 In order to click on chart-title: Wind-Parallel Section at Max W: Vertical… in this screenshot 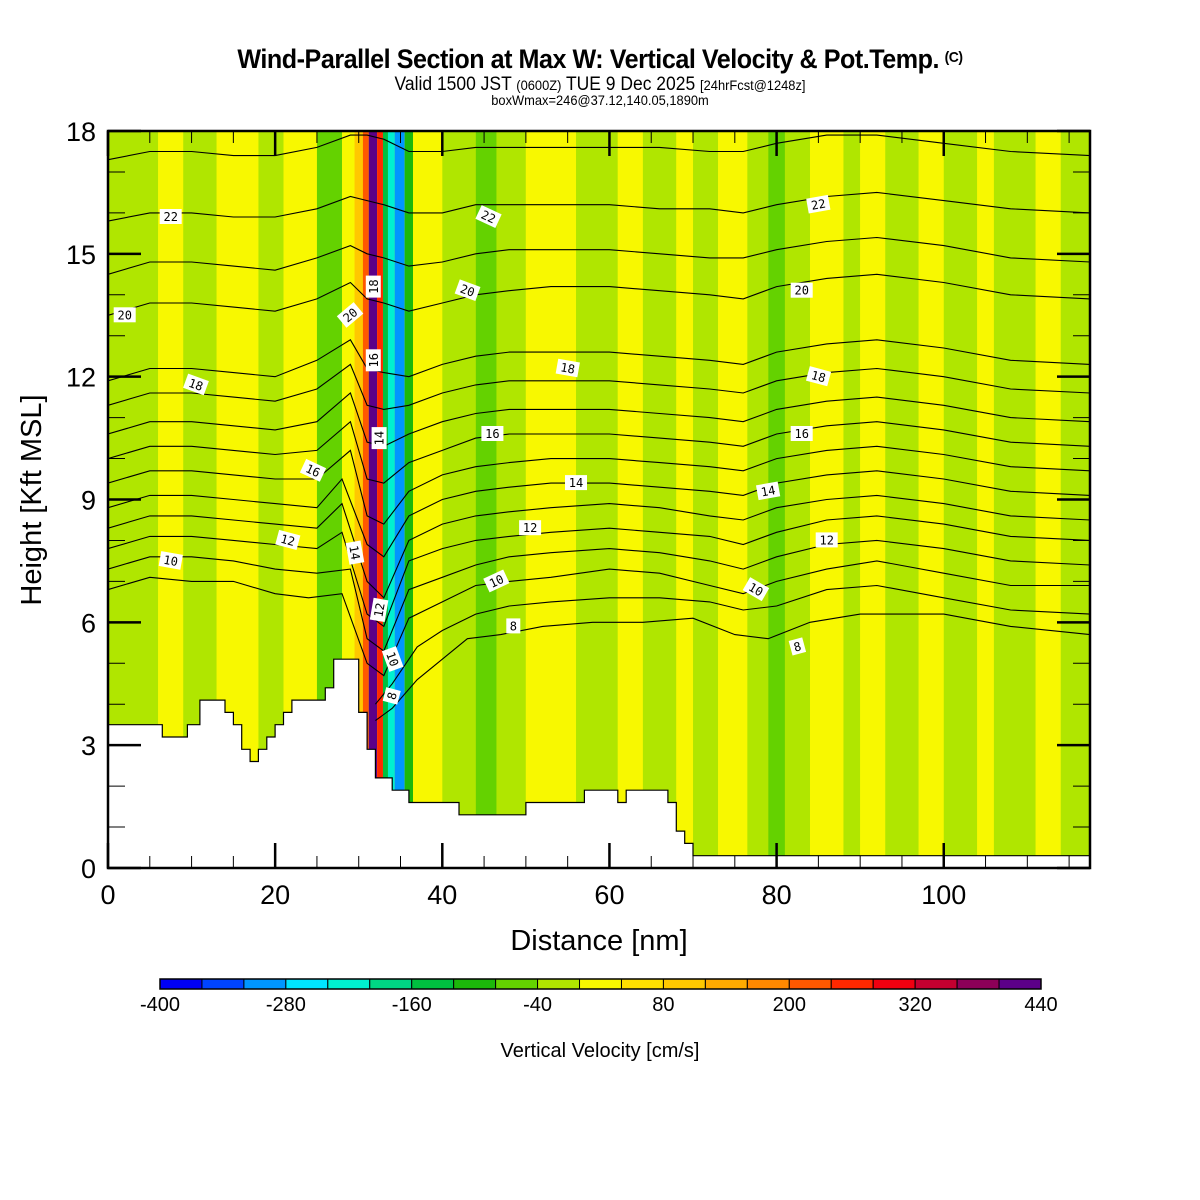, I will do `click(600, 59)`.